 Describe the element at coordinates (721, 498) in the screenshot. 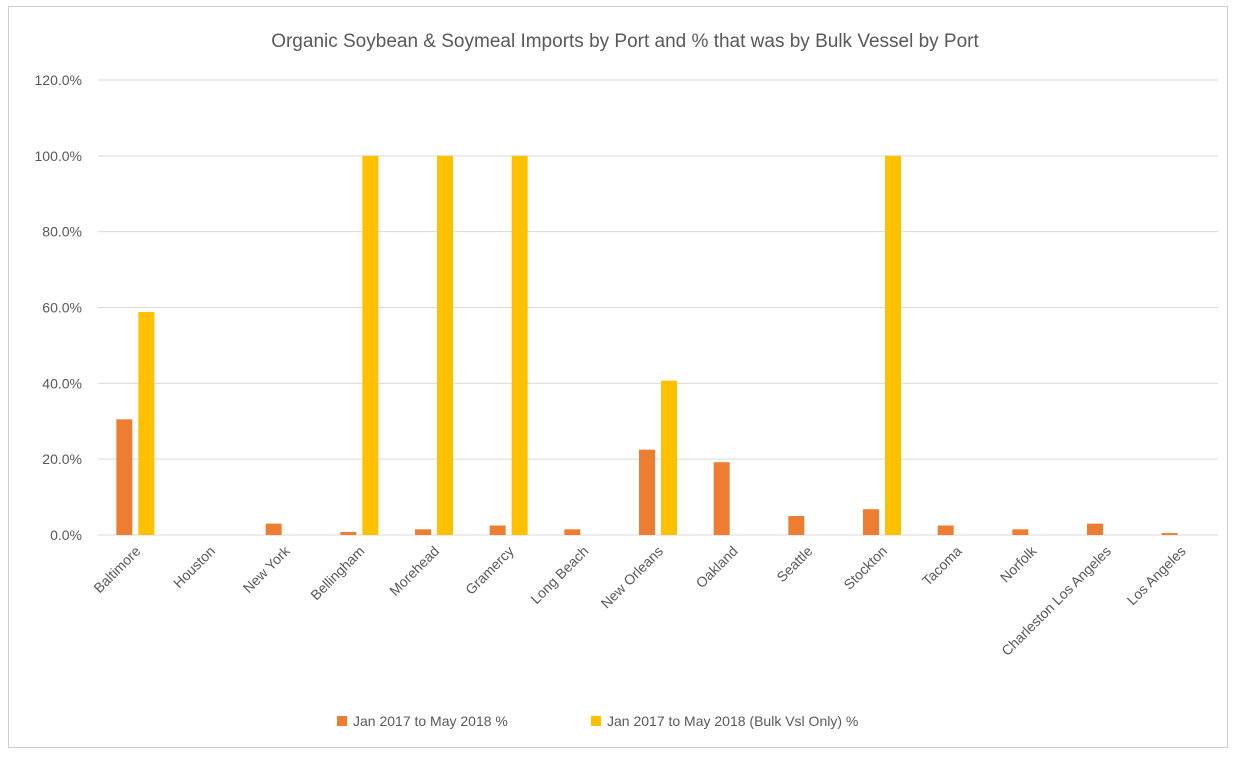

I see `bar-total-oakland` at that location.